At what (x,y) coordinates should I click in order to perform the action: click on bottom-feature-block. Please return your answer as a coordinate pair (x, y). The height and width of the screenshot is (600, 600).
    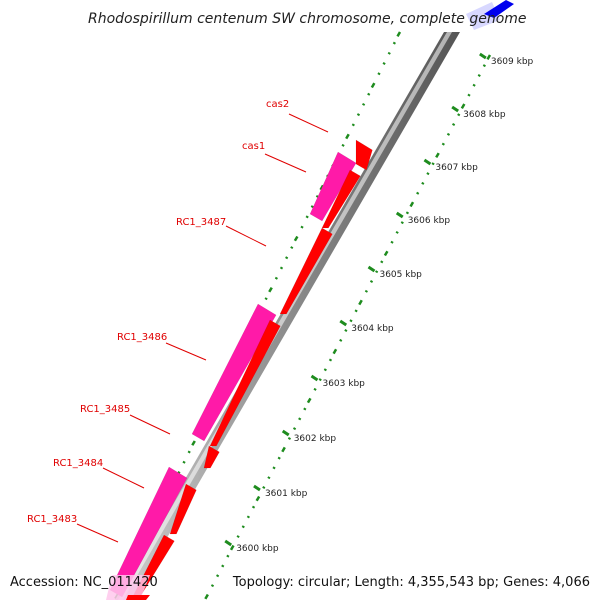
    Looking at the image, I should click on (128, 587).